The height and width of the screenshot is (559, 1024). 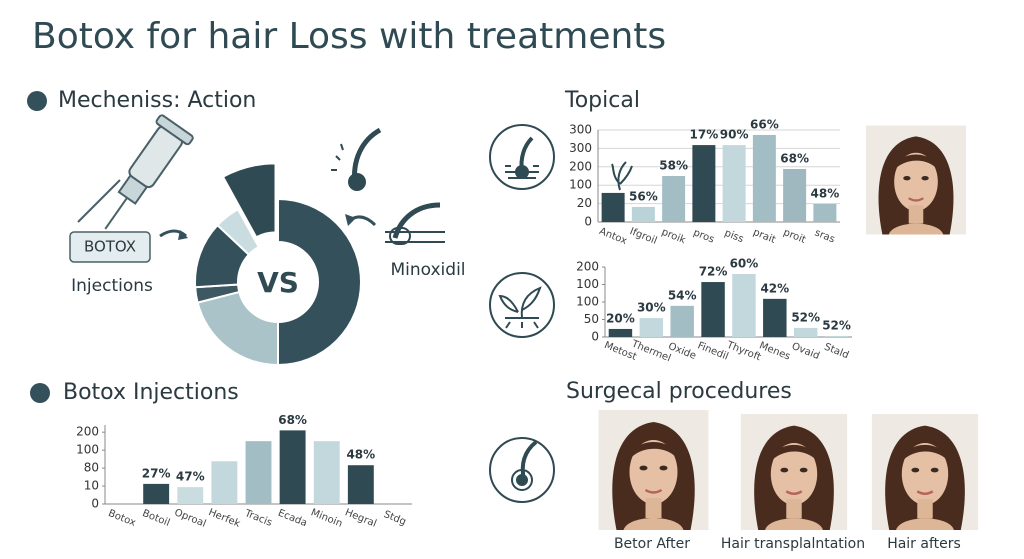 I want to click on bar-label: 54%, so click(x=682, y=295).